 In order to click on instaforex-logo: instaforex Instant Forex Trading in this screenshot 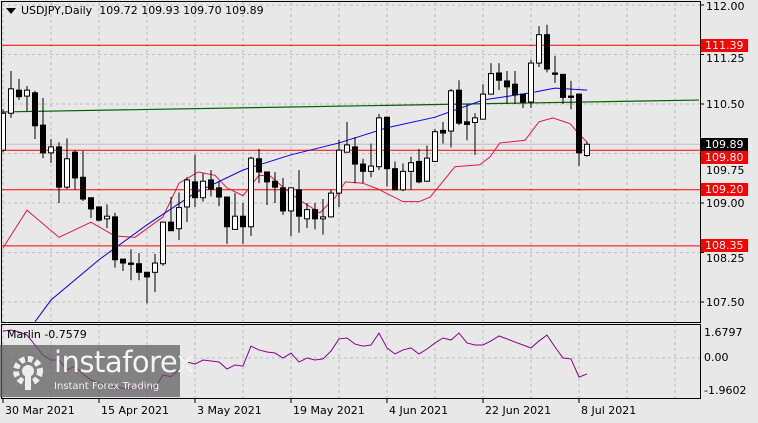, I will do `click(97, 371)`.